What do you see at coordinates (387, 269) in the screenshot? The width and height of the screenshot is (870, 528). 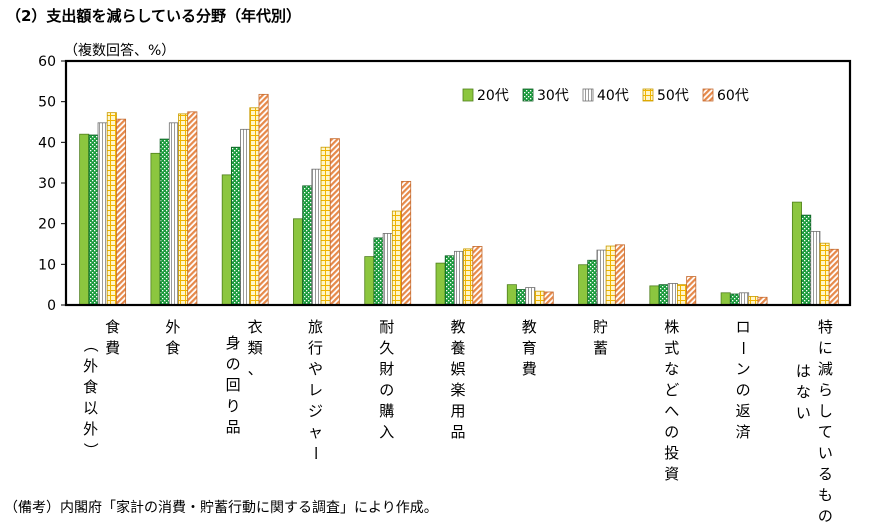 I see `bar-40代-4` at bounding box center [387, 269].